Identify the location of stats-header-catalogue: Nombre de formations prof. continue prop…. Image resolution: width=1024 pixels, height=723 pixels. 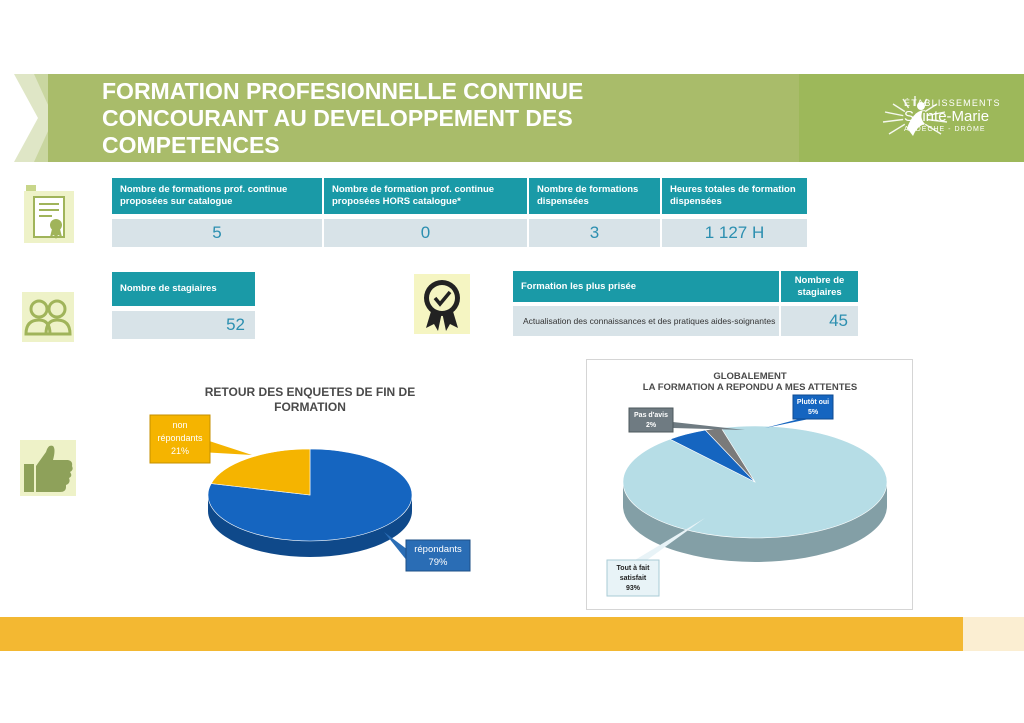
(217, 196).